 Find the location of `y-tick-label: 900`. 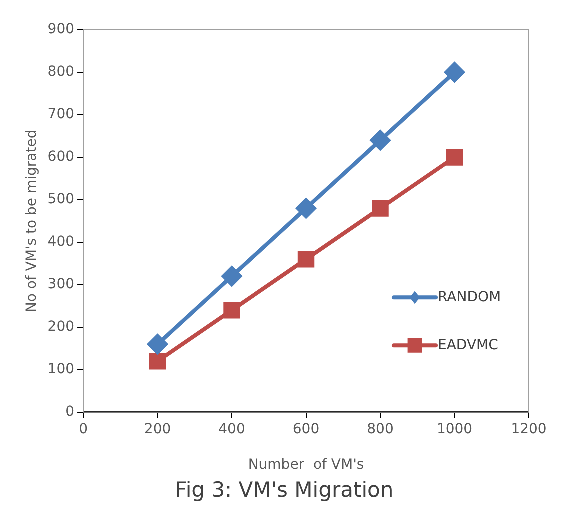

y-tick-label: 900 is located at coordinates (61, 30).